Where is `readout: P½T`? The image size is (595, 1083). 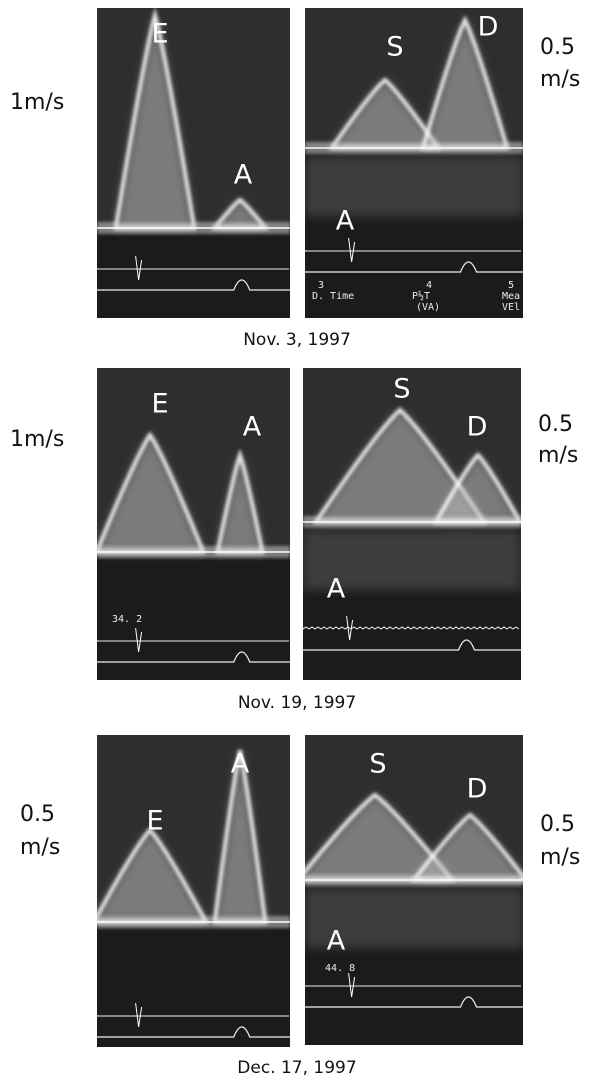
readout: P½T is located at coordinates (421, 296).